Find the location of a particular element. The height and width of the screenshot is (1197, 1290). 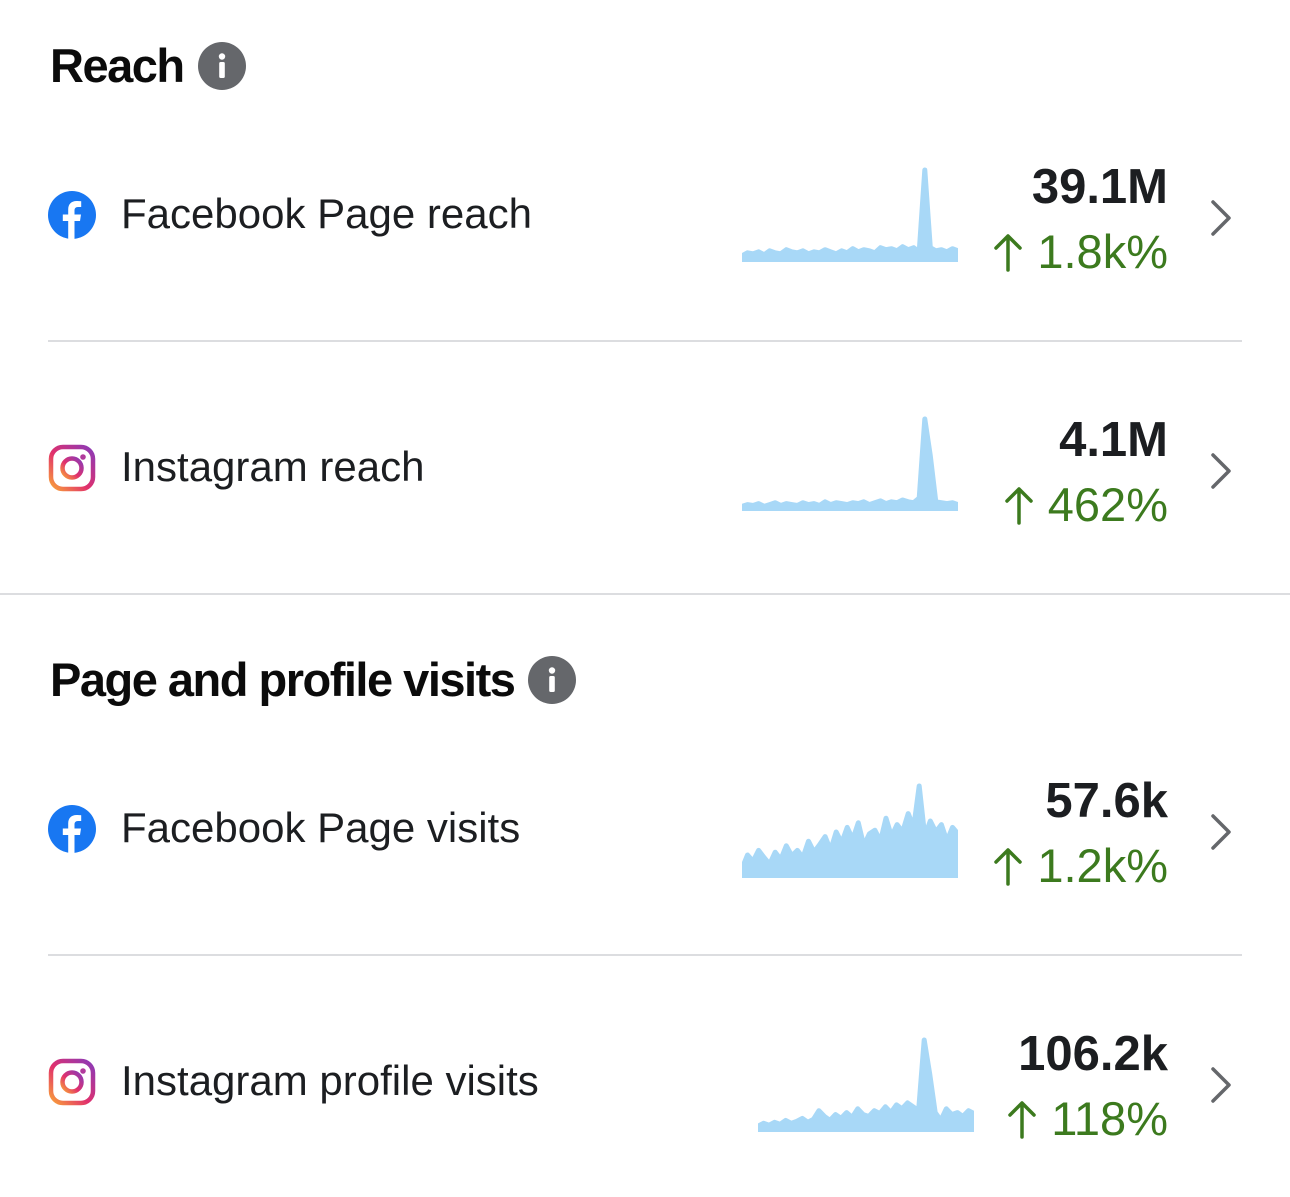

section-title-text: Page and profile visits is located at coordinates (283, 679).